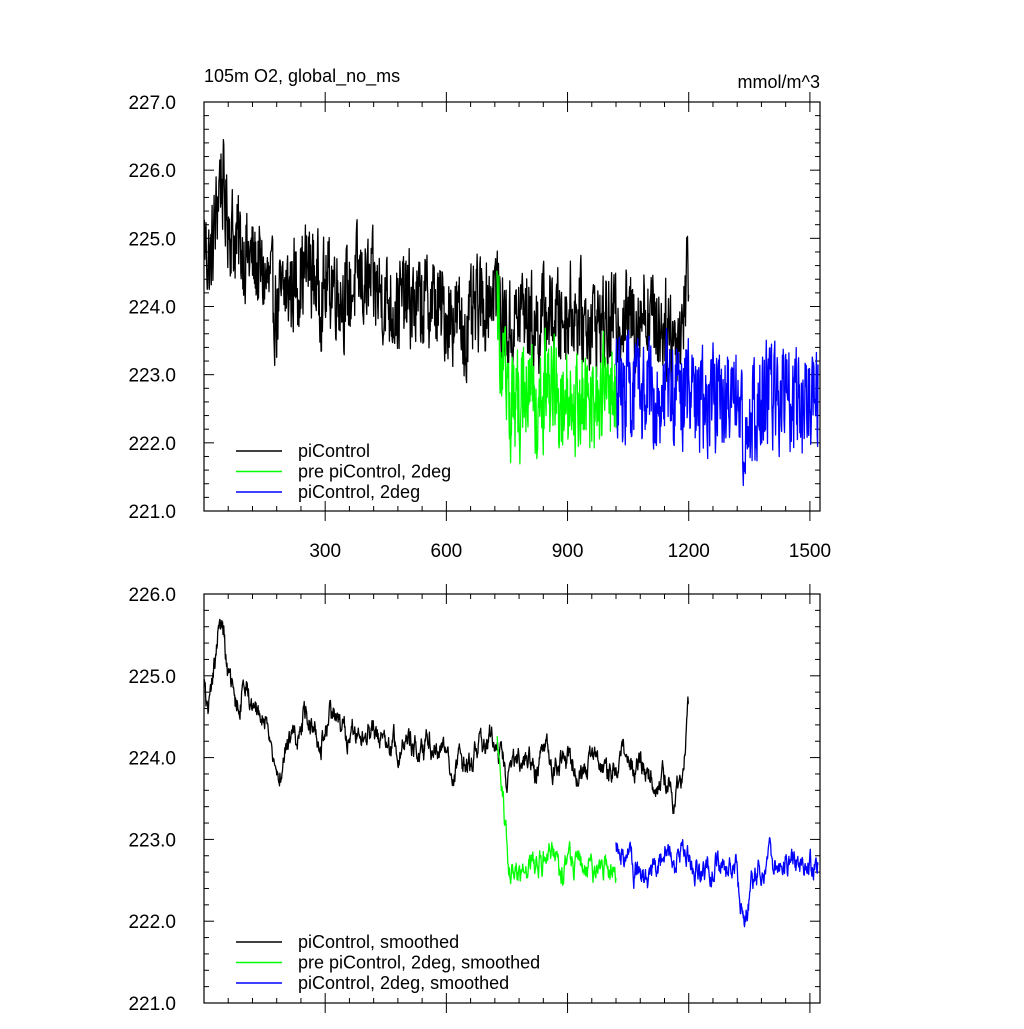  Describe the element at coordinates (689, 551) in the screenshot. I see `x-tick-label: 1200` at that location.